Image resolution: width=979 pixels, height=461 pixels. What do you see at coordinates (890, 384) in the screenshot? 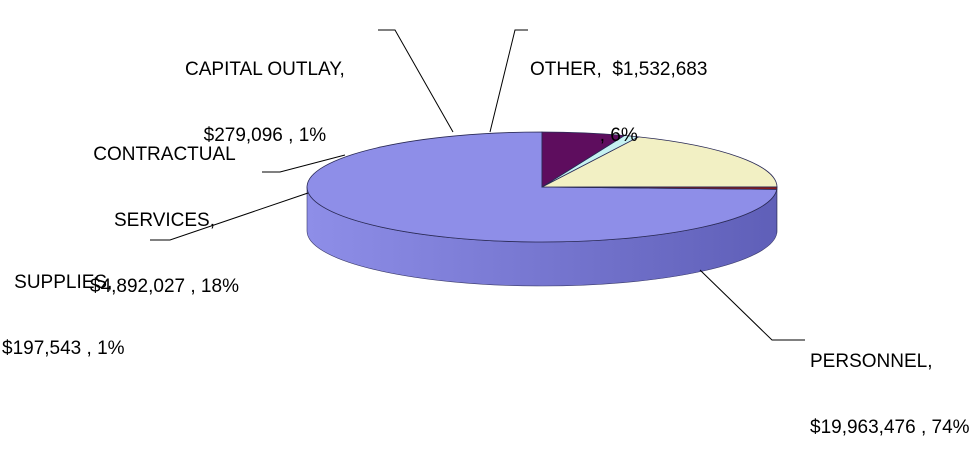
I see `label-personnel: PERSONNEL, $19,963,476 , 74%` at bounding box center [890, 384].